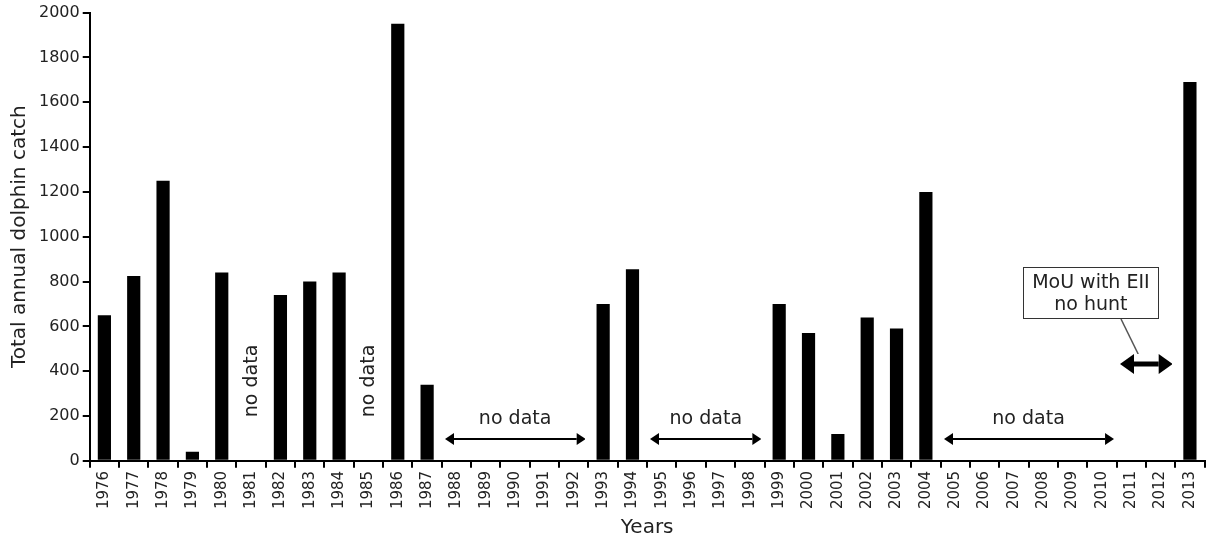 The image size is (1211, 544). I want to click on x-tick-label: 2003, so click(895, 490).